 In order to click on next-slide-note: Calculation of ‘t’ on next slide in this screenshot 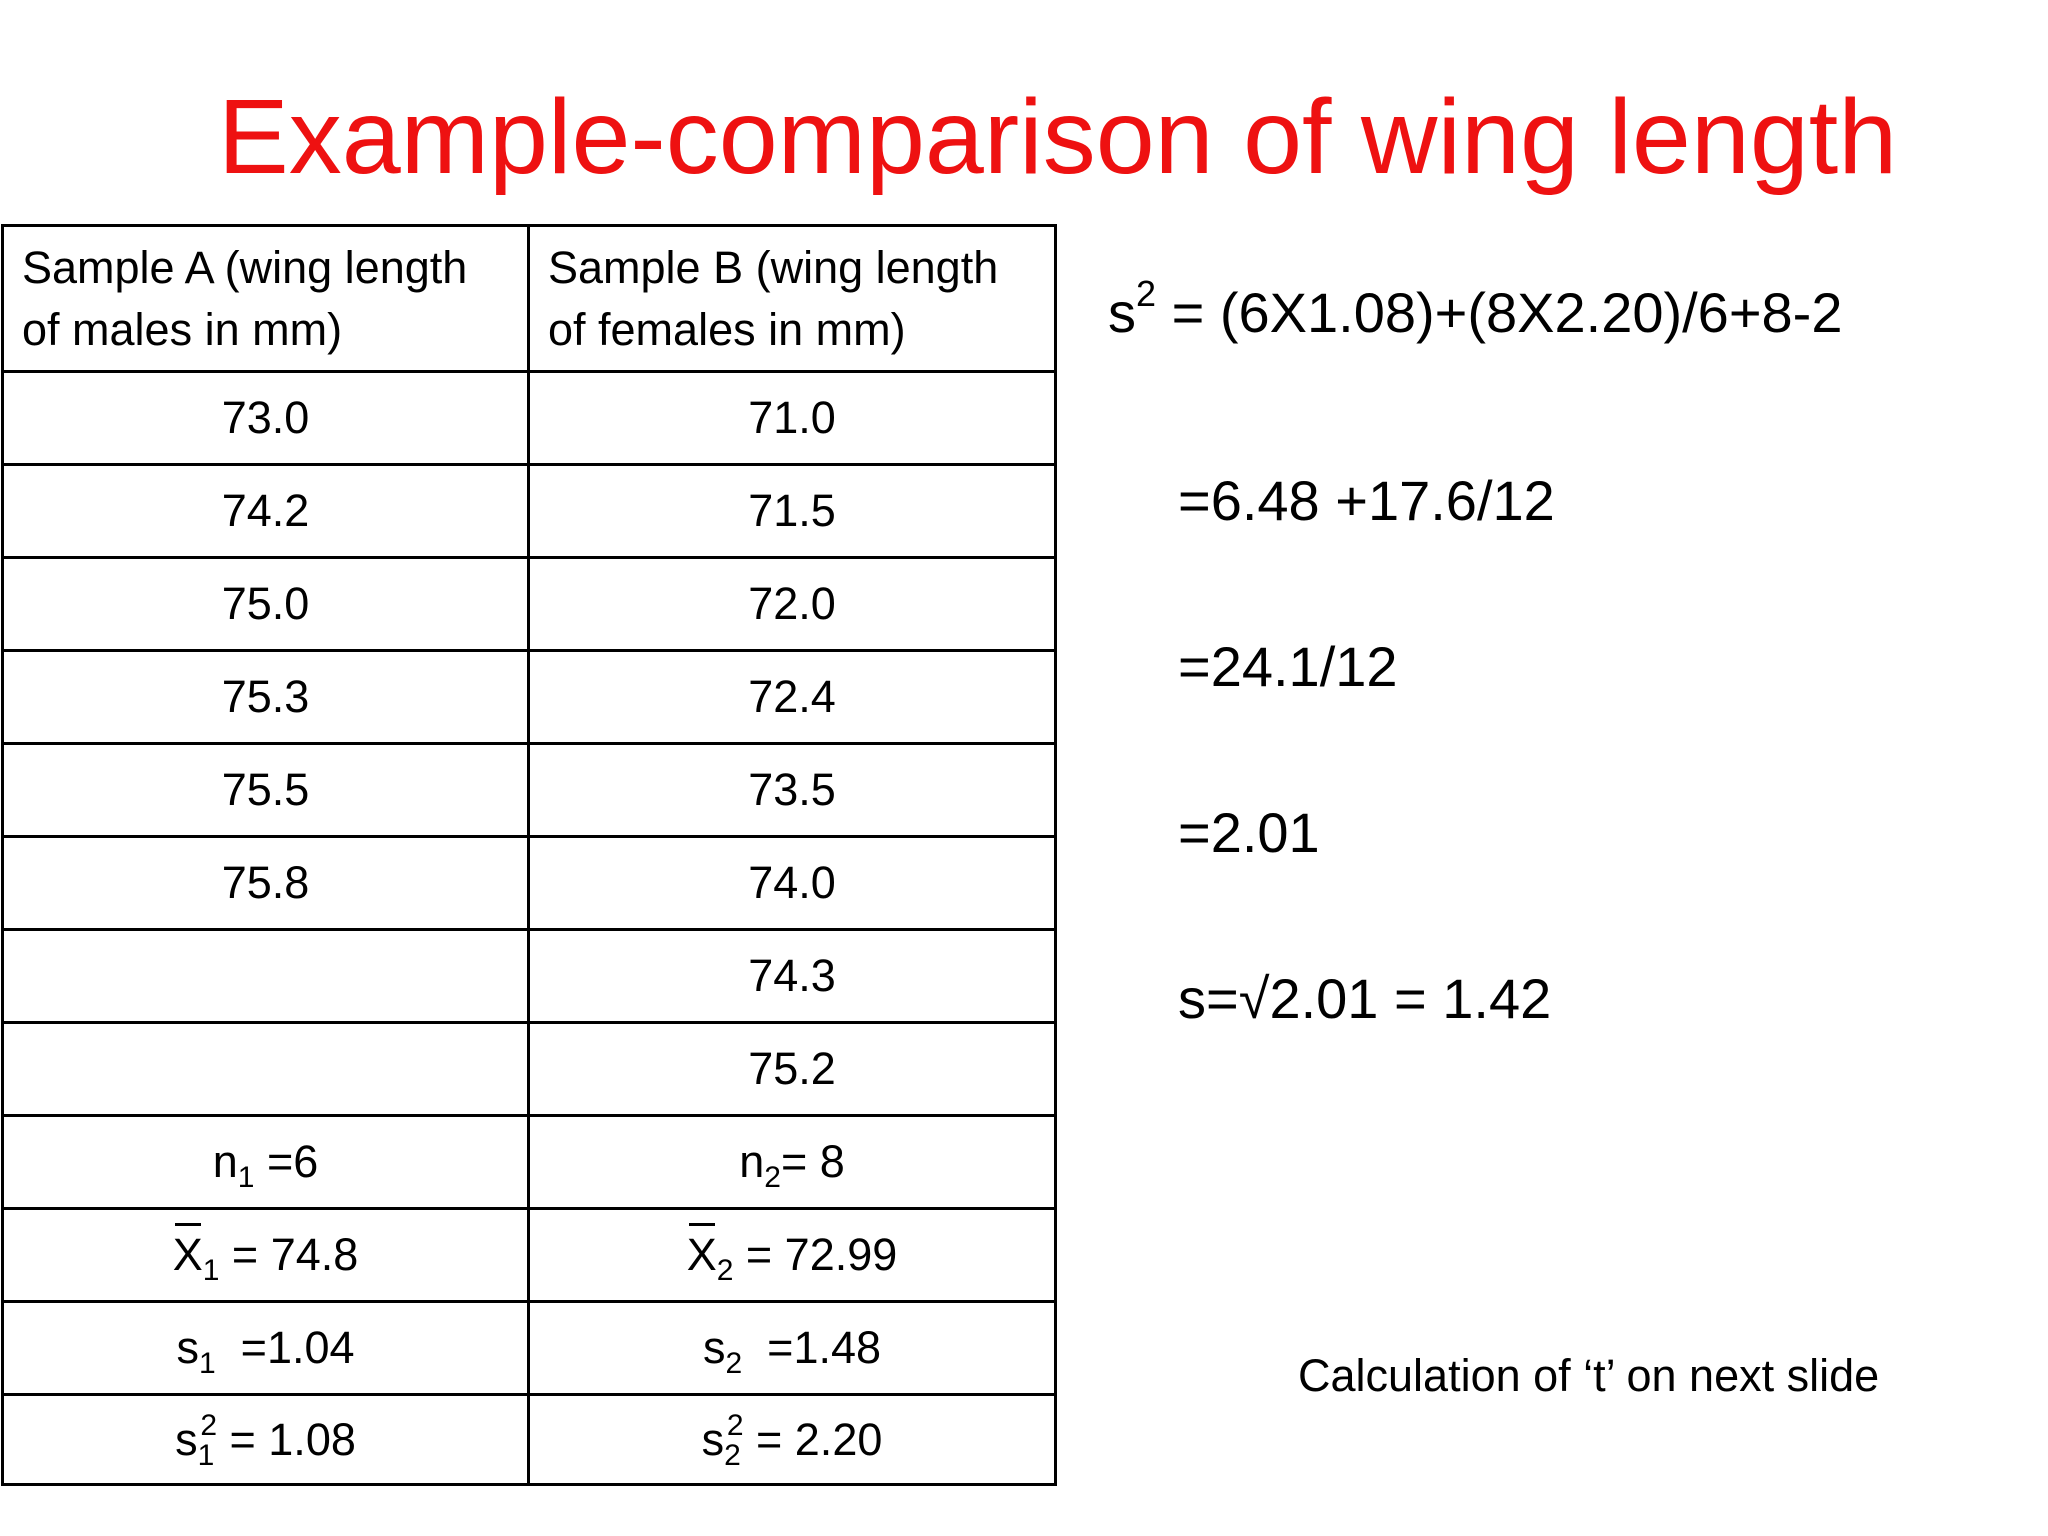, I will do `click(1589, 1375)`.